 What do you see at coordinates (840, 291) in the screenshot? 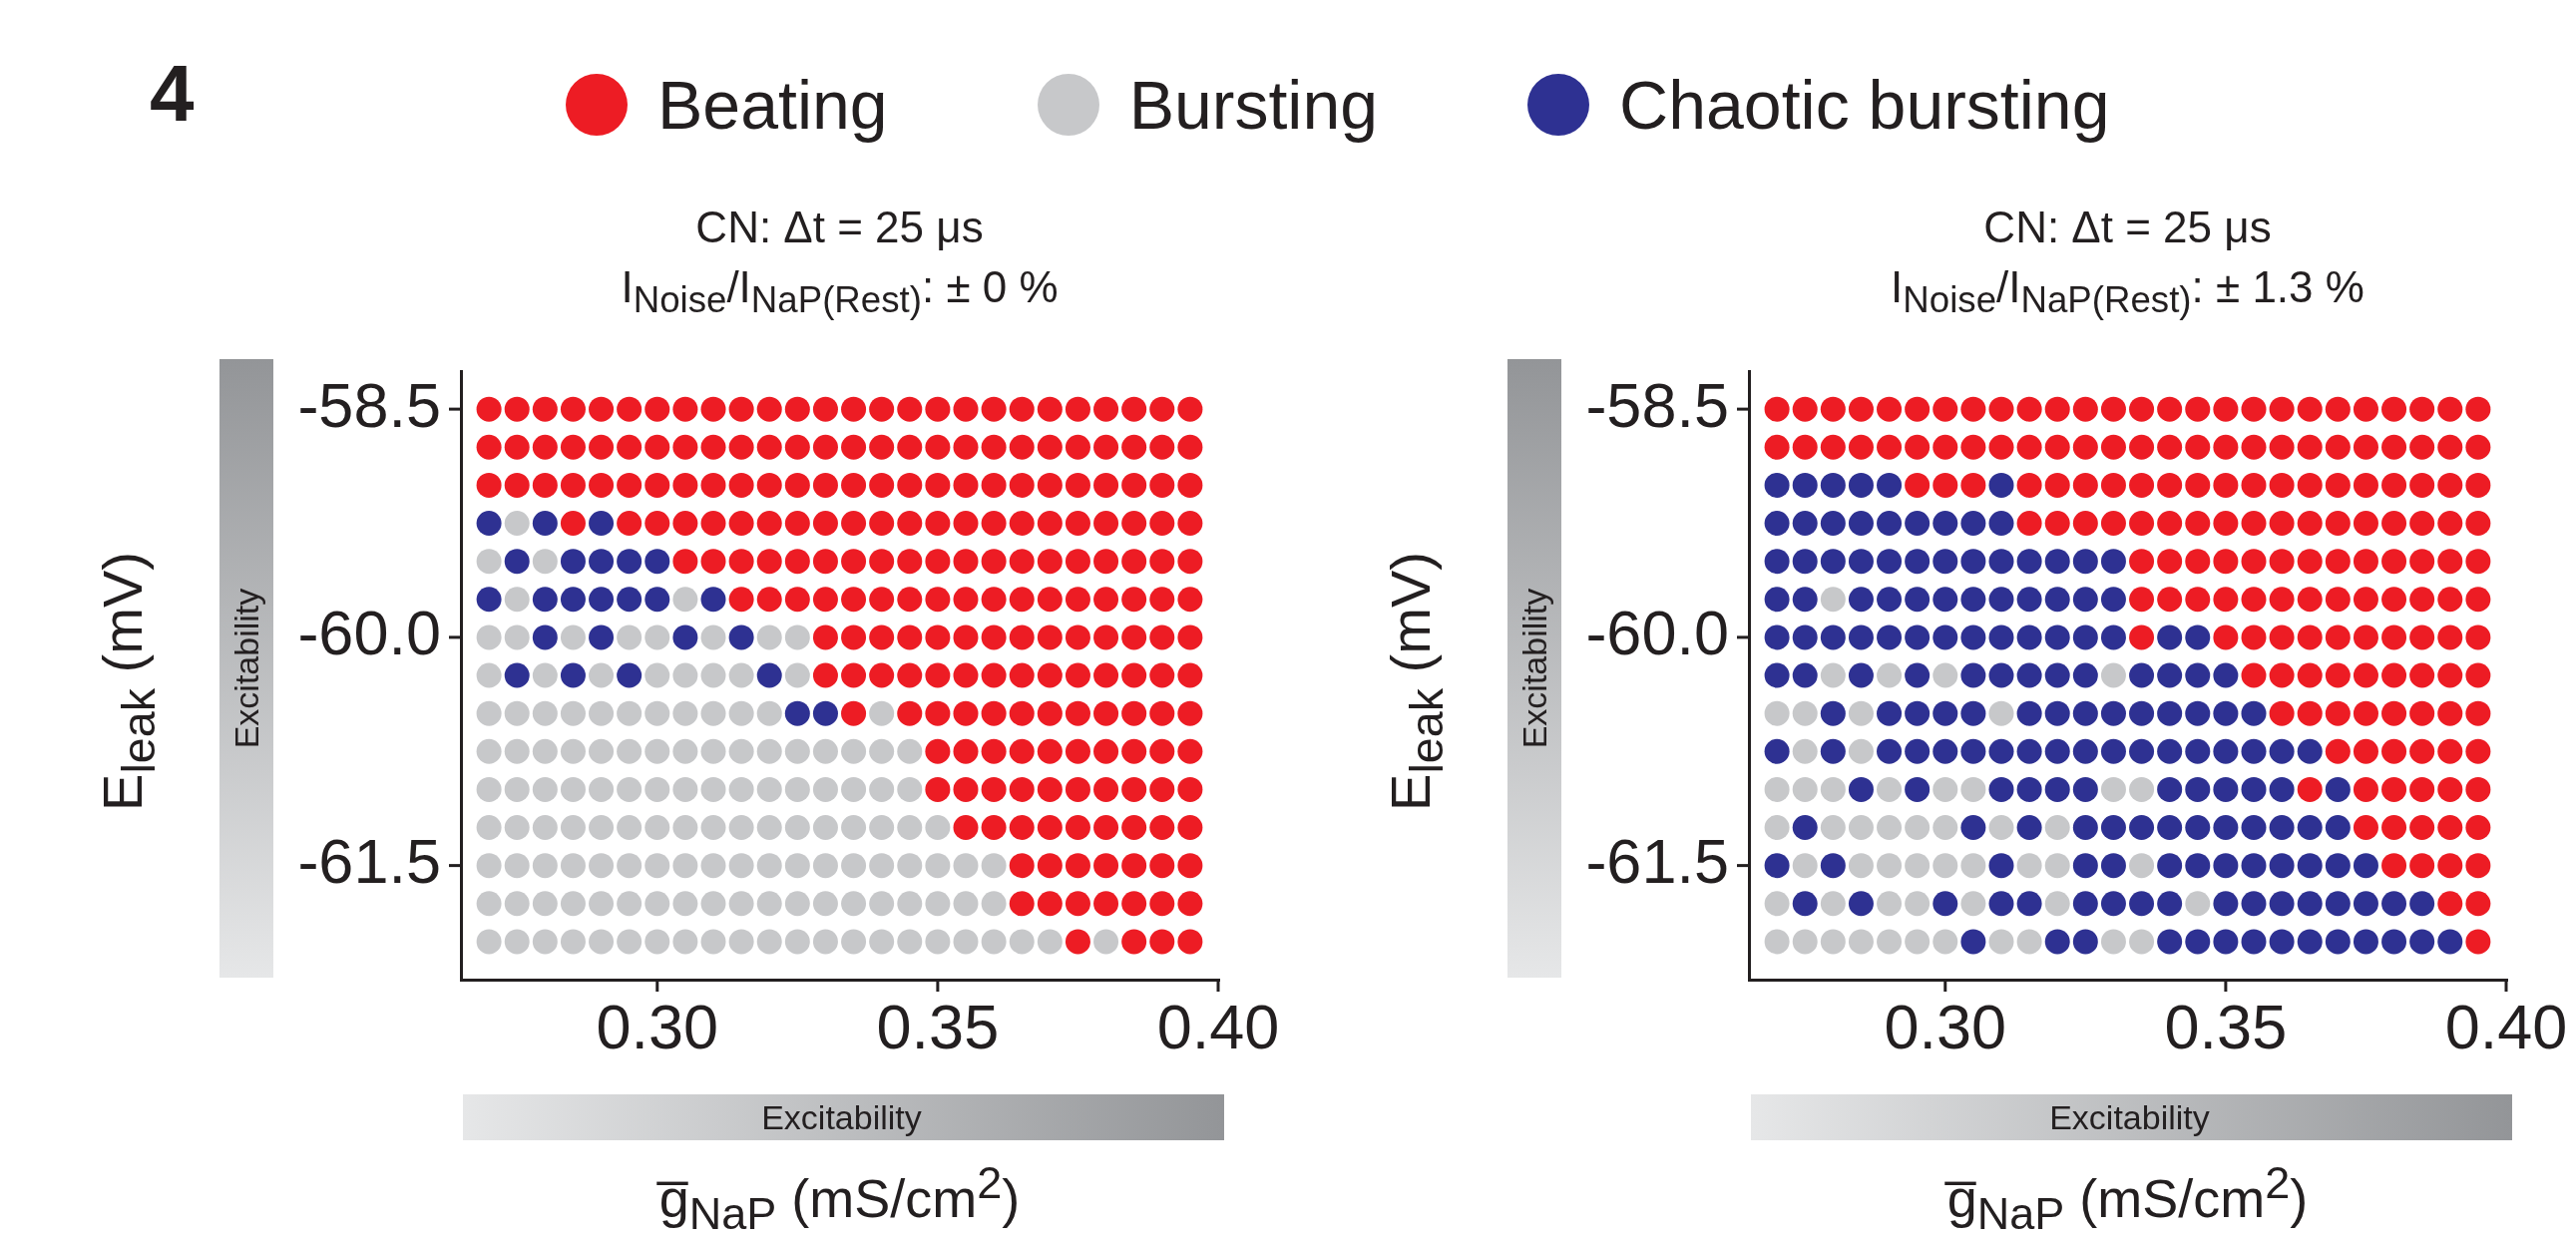
I see `chart-subtitle: I$_{Noise}$/I$_{NaP(Rest)}$: ± 0 %` at bounding box center [840, 291].